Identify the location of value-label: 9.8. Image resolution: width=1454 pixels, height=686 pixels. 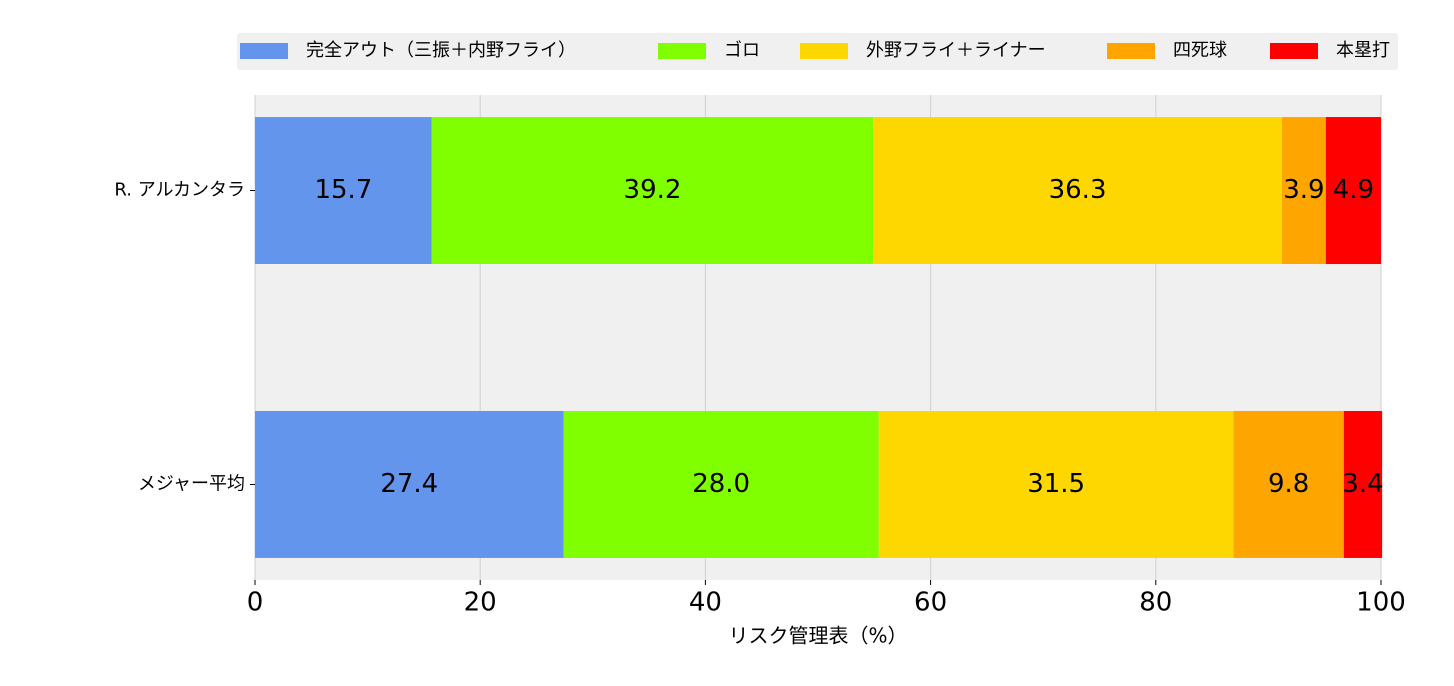
(1288, 484).